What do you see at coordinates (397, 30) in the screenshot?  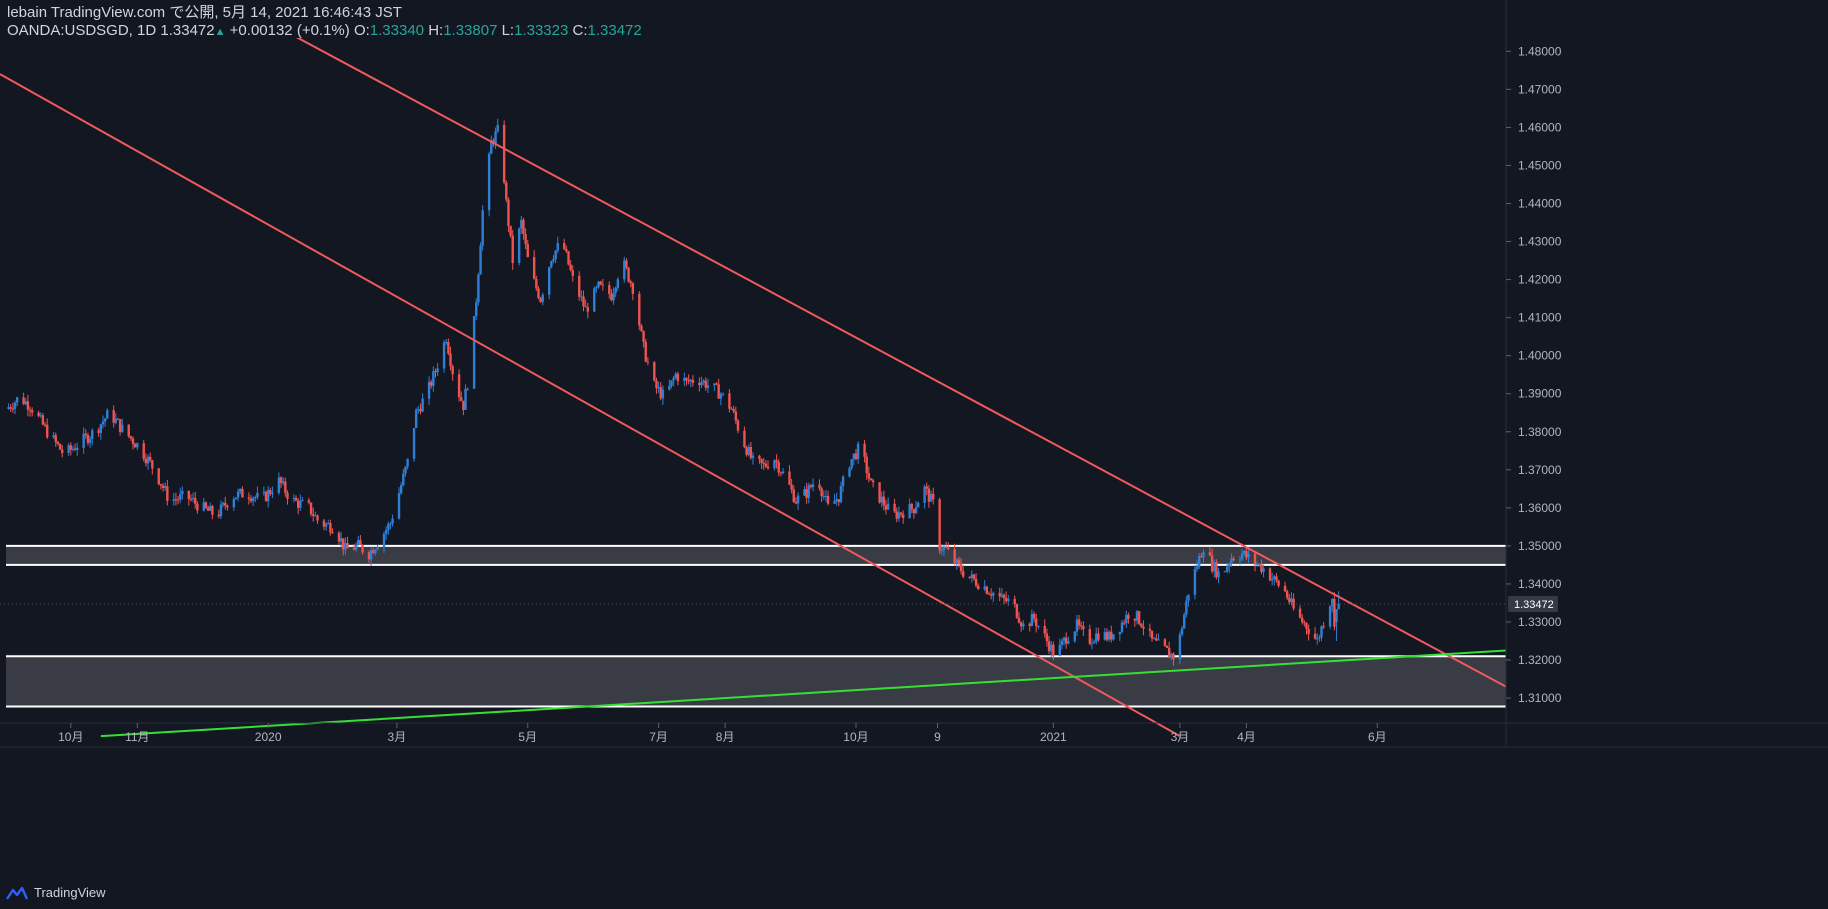 I see `open-value: 1.33340` at bounding box center [397, 30].